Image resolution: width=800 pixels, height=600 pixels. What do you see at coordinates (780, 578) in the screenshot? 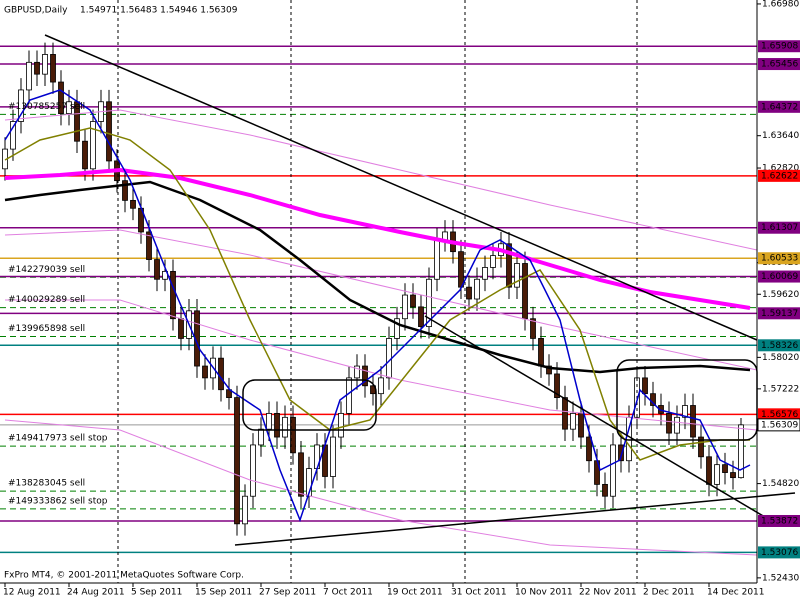
I see `y-tick-label: 1.52430` at bounding box center [780, 578].